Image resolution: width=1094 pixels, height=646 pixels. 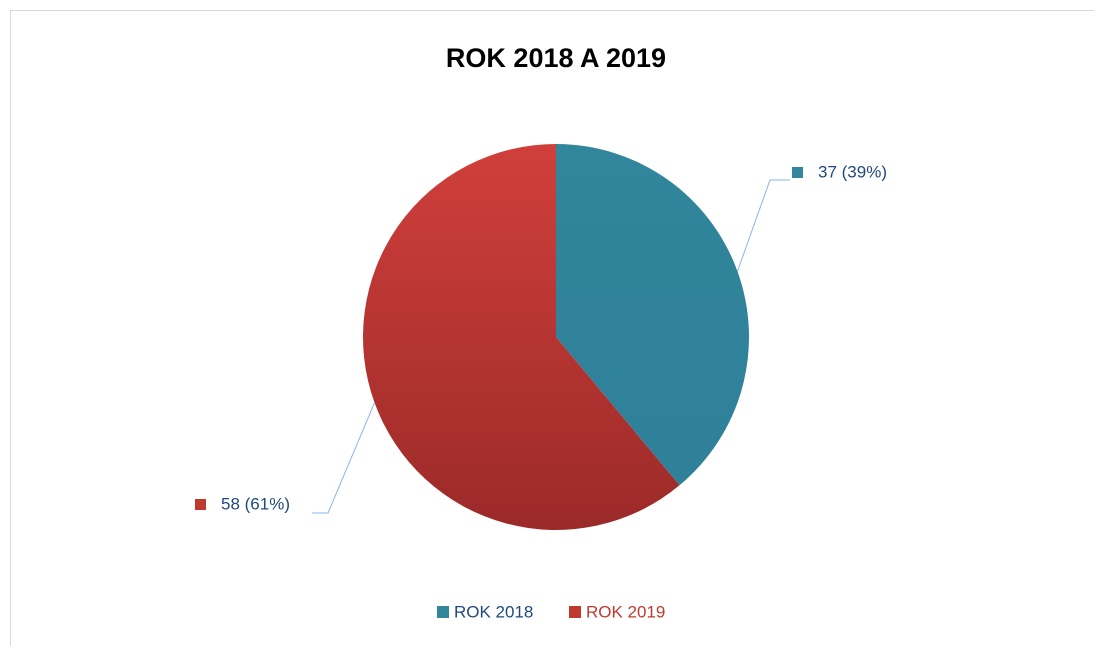 I want to click on data-label: 58 (61%), so click(x=255, y=503).